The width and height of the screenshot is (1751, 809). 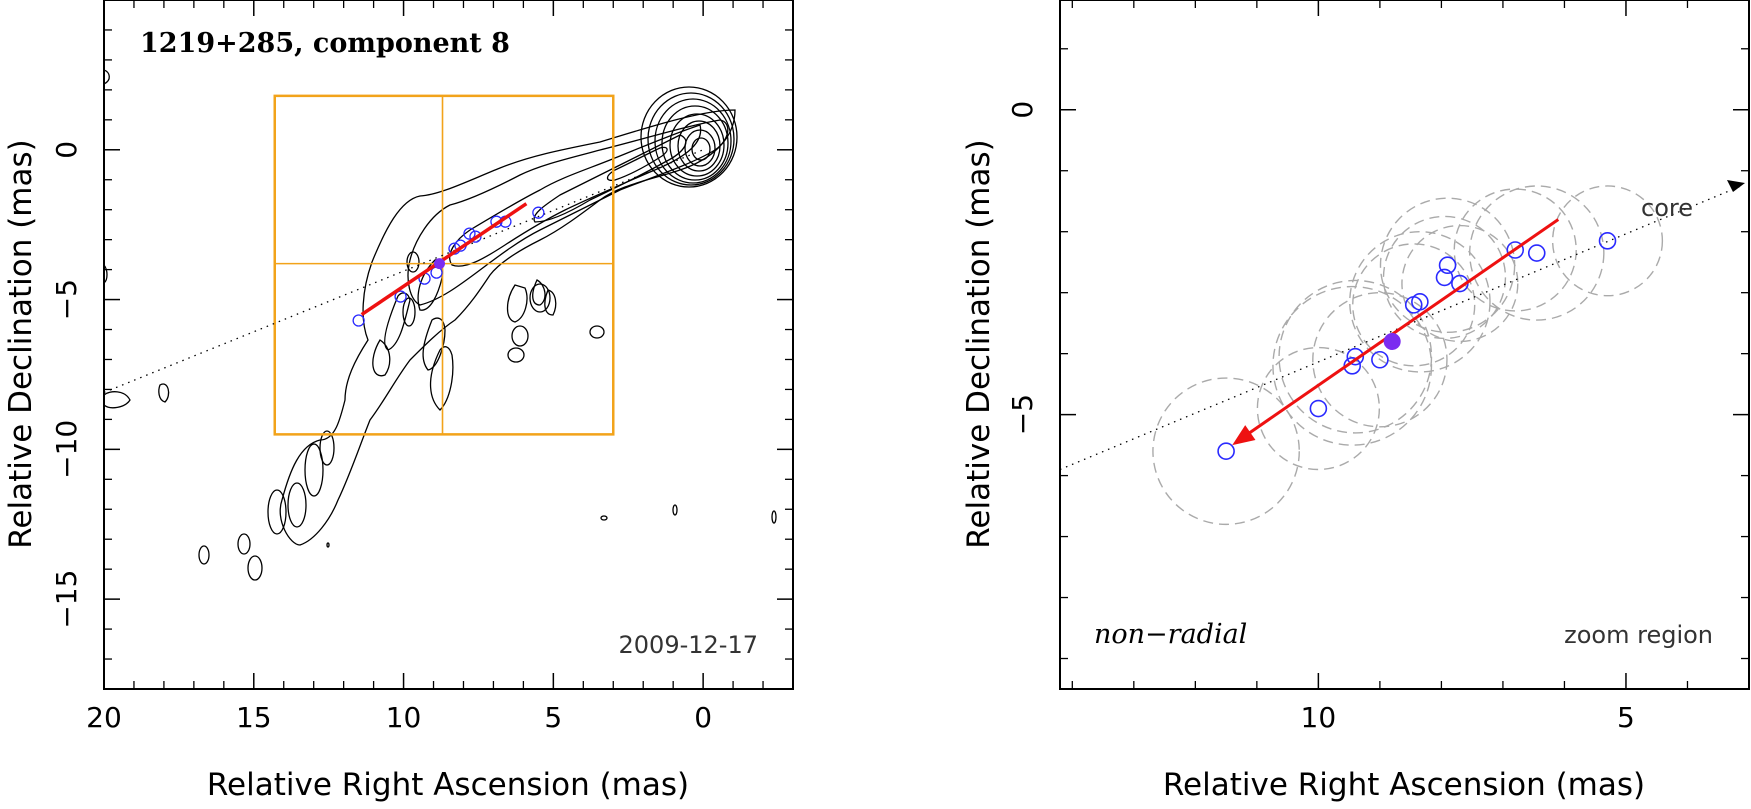 I want to click on y-tick-label: 0, so click(x=1022, y=110).